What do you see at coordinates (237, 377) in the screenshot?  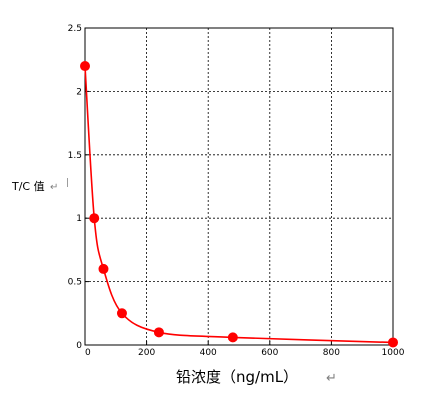 I see `x-axis-label: 铅浓度（ng/mL）` at bounding box center [237, 377].